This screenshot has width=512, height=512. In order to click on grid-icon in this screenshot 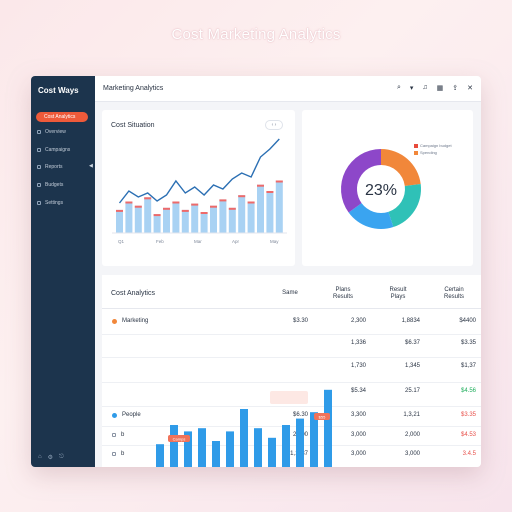, I will do `click(39, 132)`.